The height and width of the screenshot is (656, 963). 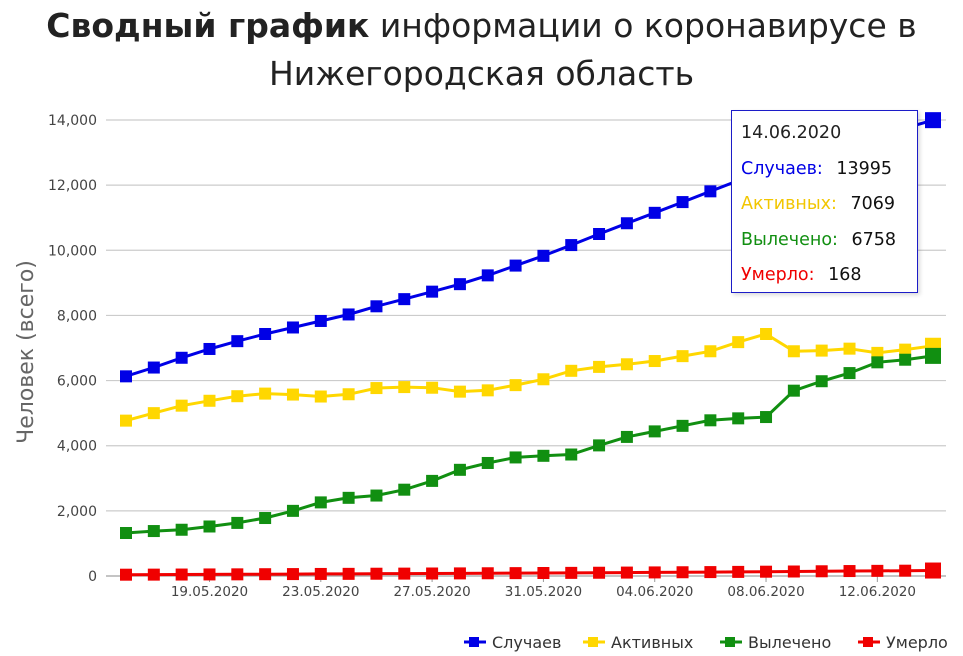 I want to click on legend: Случаев Активных Вылечено Умерло, so click(x=706, y=642).